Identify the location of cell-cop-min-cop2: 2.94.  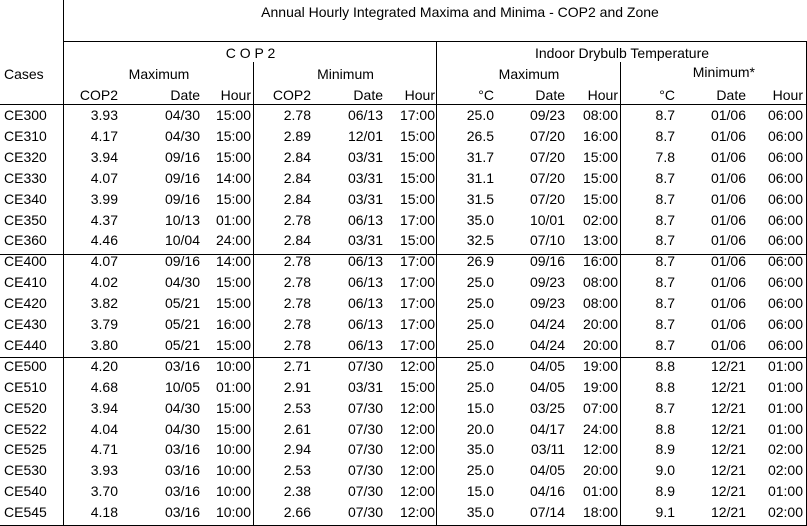
(297, 449).